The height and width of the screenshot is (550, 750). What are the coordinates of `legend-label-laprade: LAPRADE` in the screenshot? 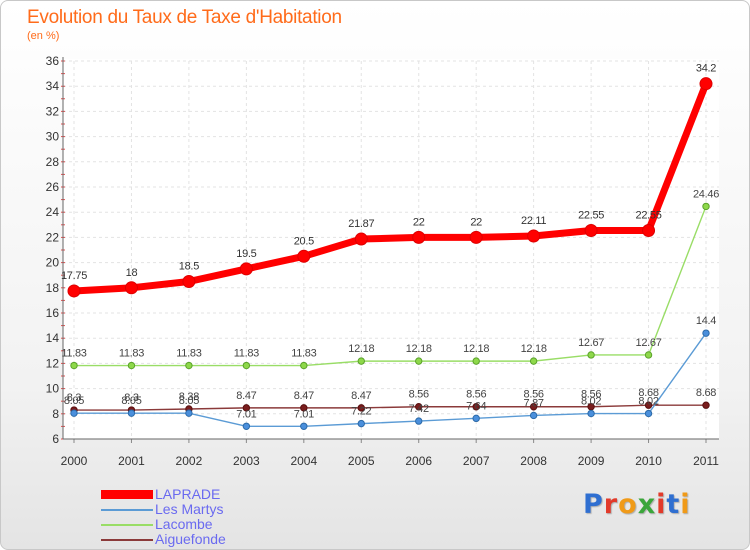 It's located at (188, 494).